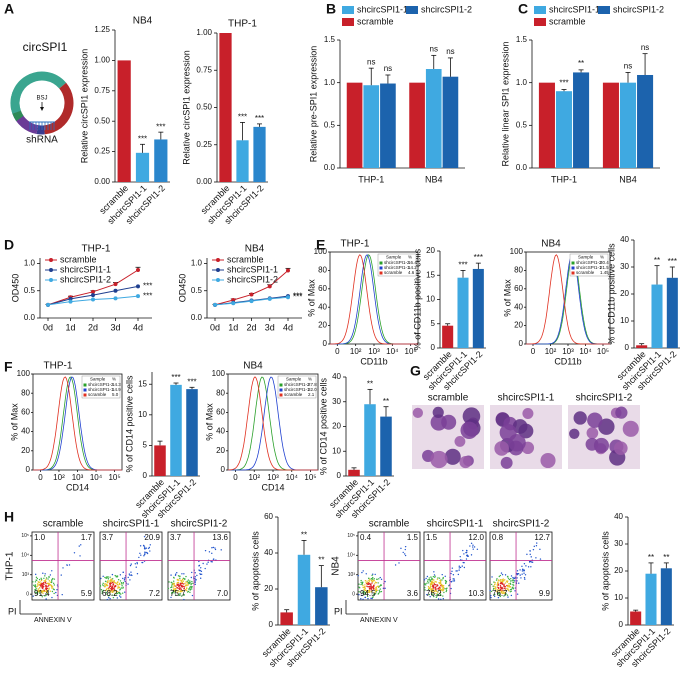 The image size is (685, 676). What do you see at coordinates (84, 106) in the screenshot?
I see `y-axis-label: Relative circSPI1 expression` at bounding box center [84, 106].